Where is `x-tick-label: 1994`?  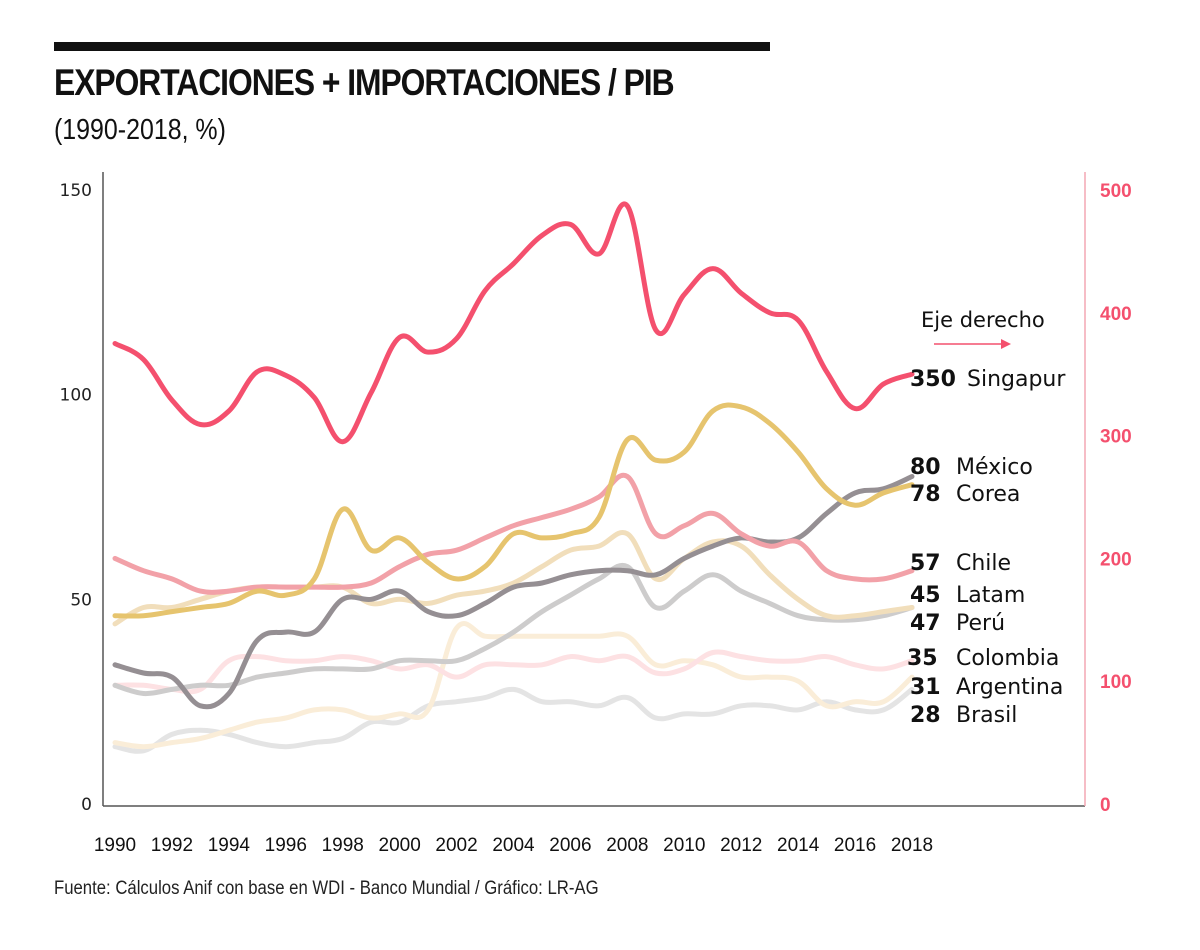
x-tick-label: 1994 is located at coordinates (229, 845).